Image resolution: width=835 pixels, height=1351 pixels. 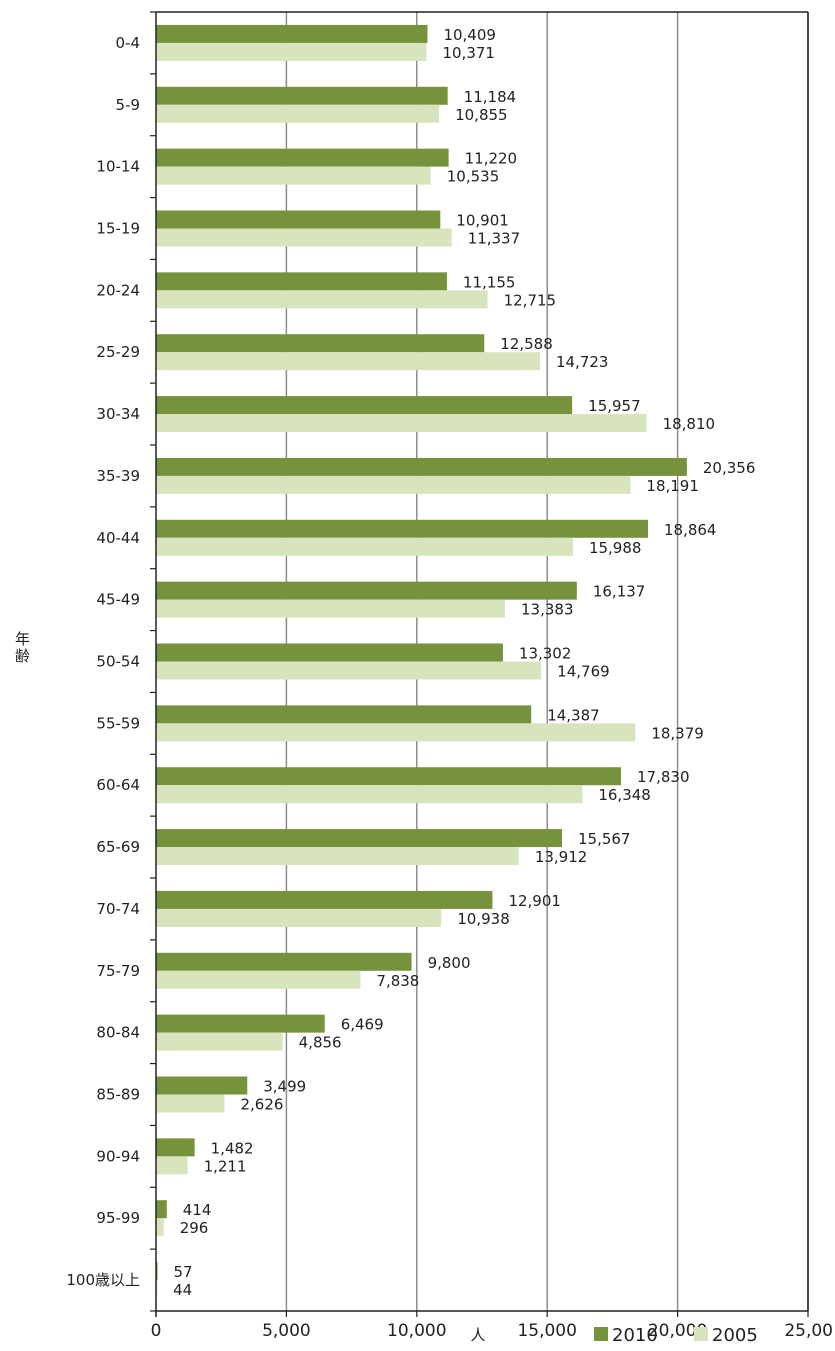 What do you see at coordinates (118, 971) in the screenshot?
I see `category-label-15: 75-79` at bounding box center [118, 971].